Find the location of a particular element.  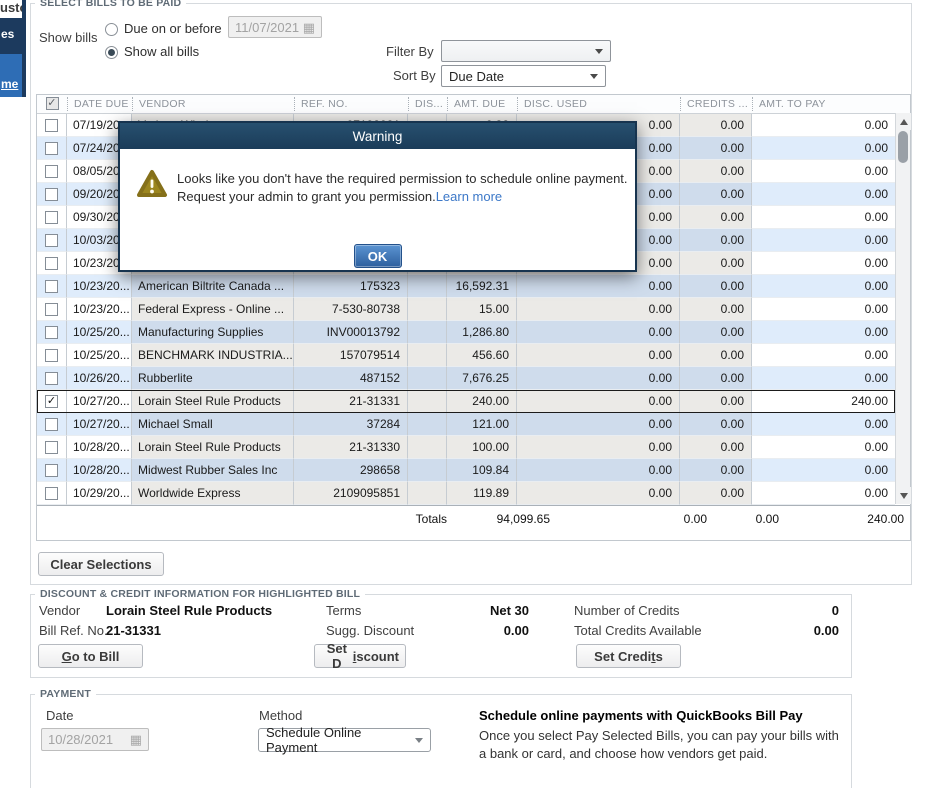

cell-amt-due: 109.84 is located at coordinates (482, 470).